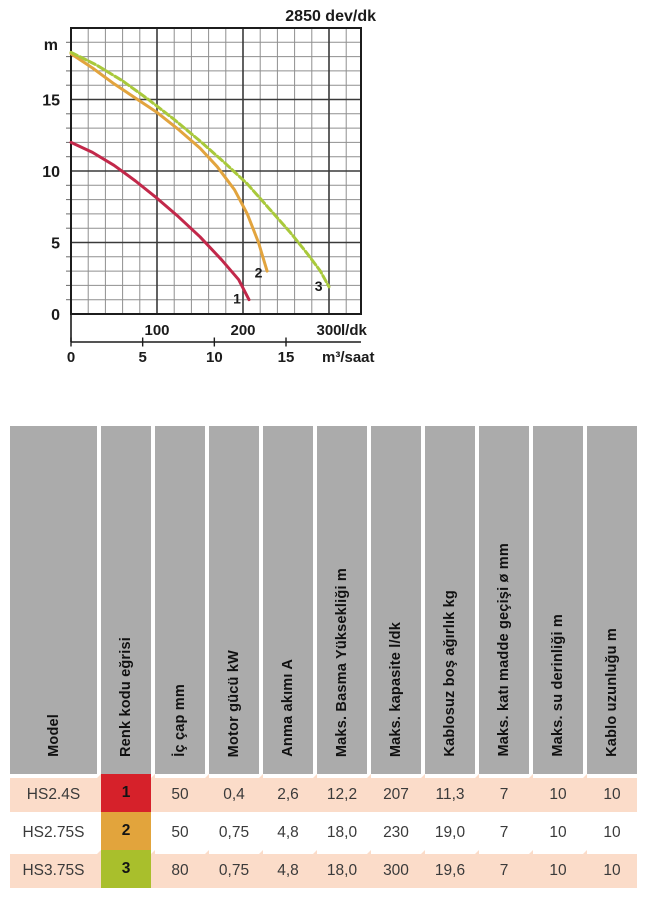  Describe the element at coordinates (398, 869) in the screenshot. I see `value-cell: 300` at that location.